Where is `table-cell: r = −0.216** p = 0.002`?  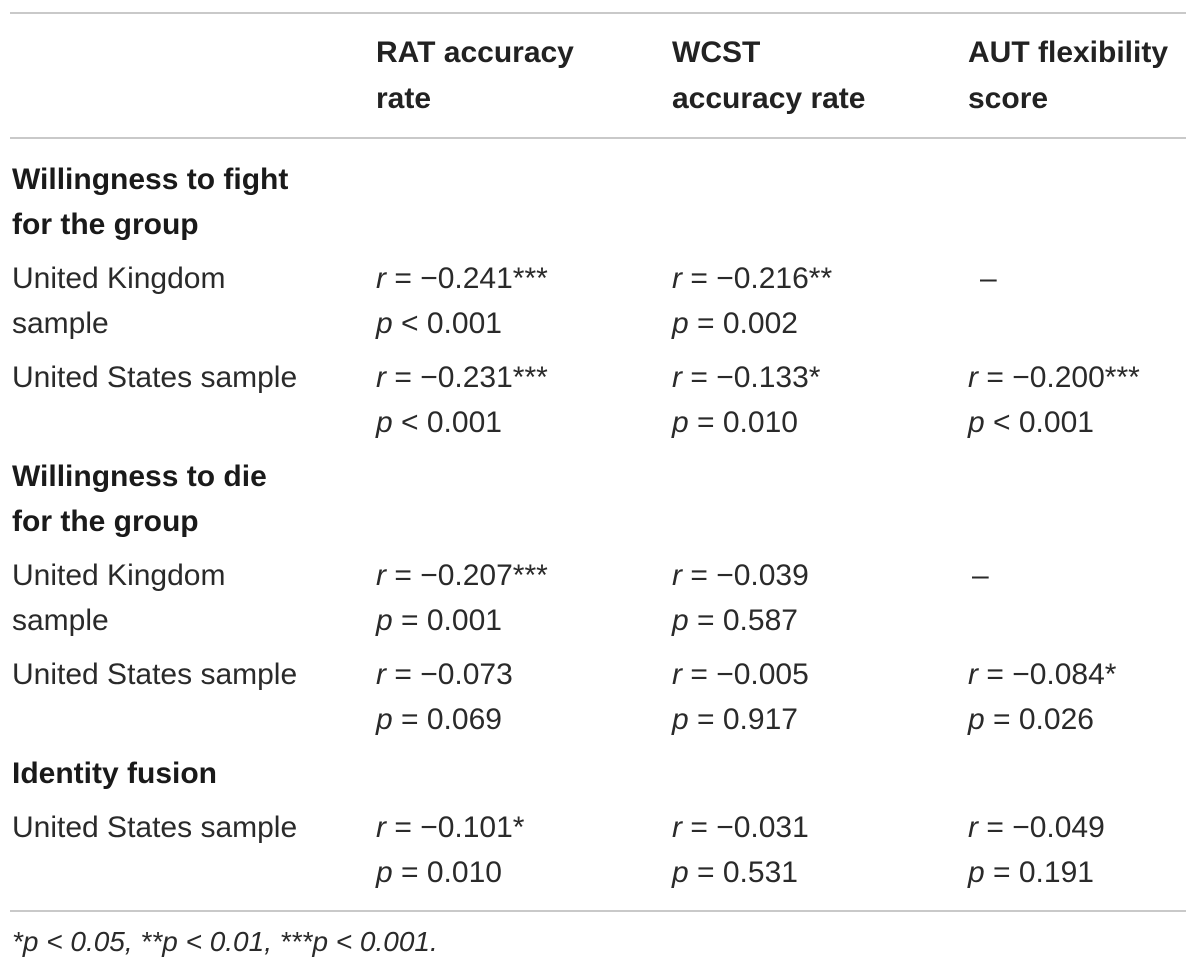
table-cell: r = −0.216** p = 0.002 is located at coordinates (752, 301).